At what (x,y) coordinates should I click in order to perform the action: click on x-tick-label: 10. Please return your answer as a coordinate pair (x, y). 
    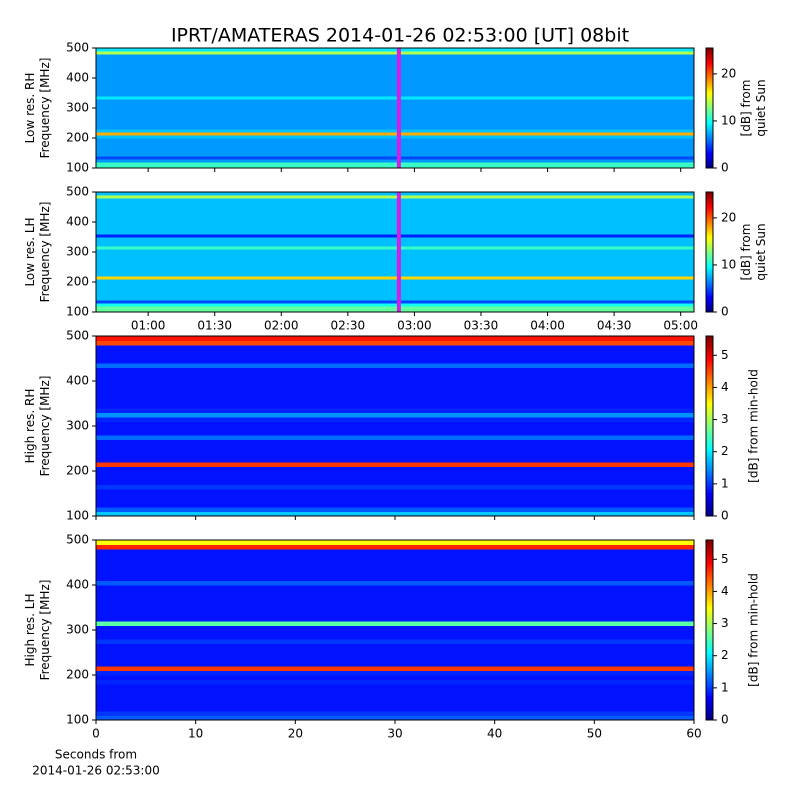
    Looking at the image, I should click on (195, 734).